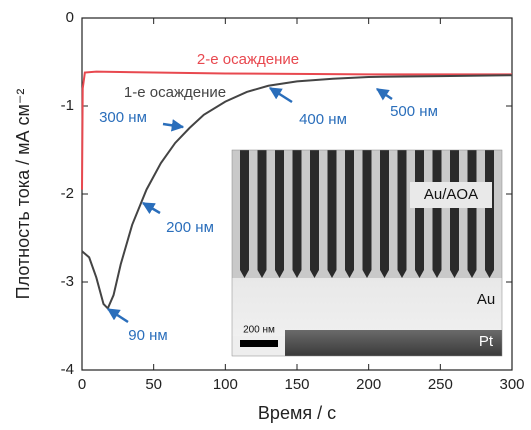  Describe the element at coordinates (67, 369) in the screenshot. I see `y-tick-label: -4` at that location.